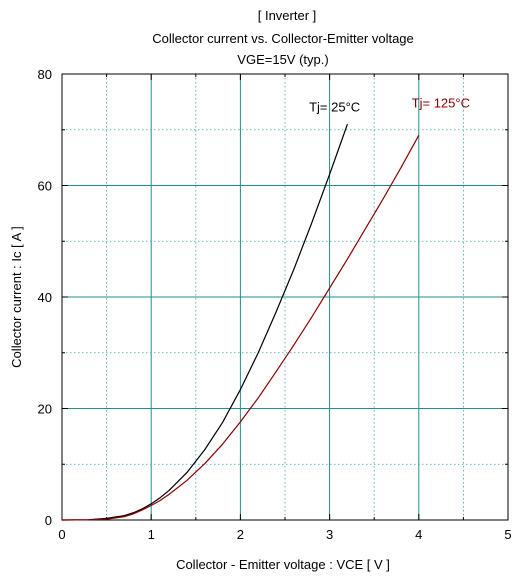 This screenshot has height=578, width=512. What do you see at coordinates (45, 74) in the screenshot?
I see `y-tick-label: 80` at bounding box center [45, 74].